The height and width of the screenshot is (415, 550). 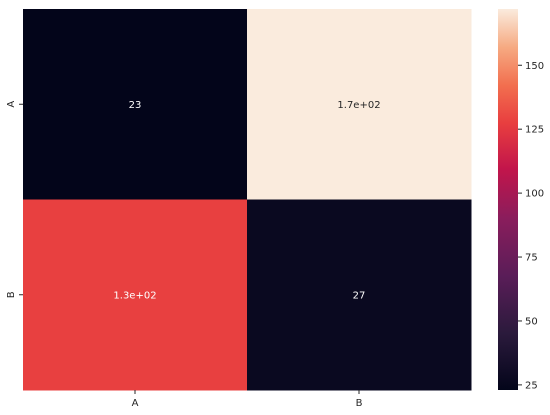 I want to click on colorbar-tick-label-150: 150, so click(x=534, y=66).